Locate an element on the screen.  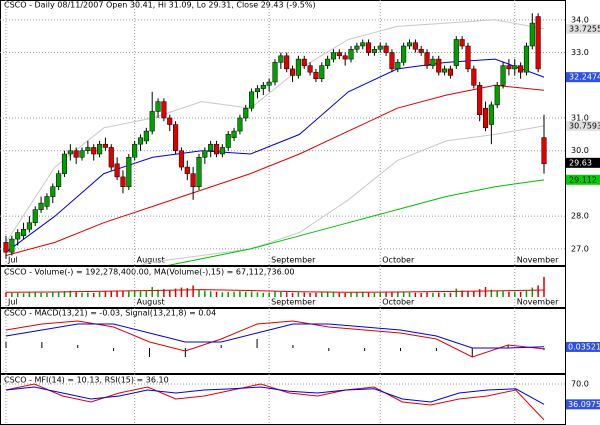
y-tick-label: 34.0 is located at coordinates (580, 19).